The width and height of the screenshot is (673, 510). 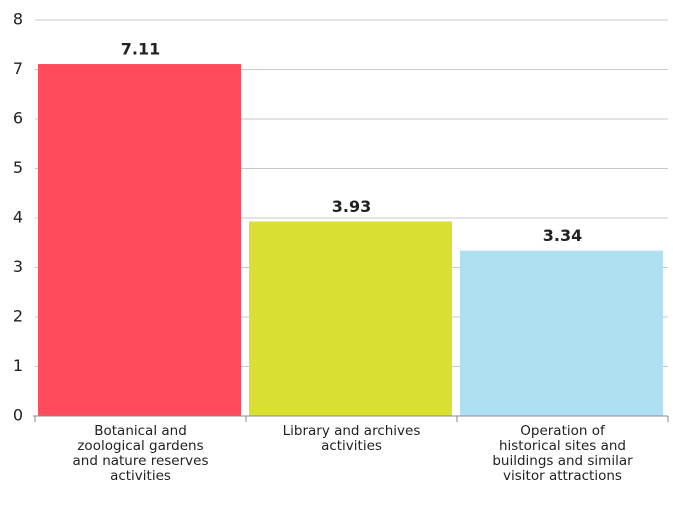 I want to click on value-label: 3.93, so click(x=351, y=206).